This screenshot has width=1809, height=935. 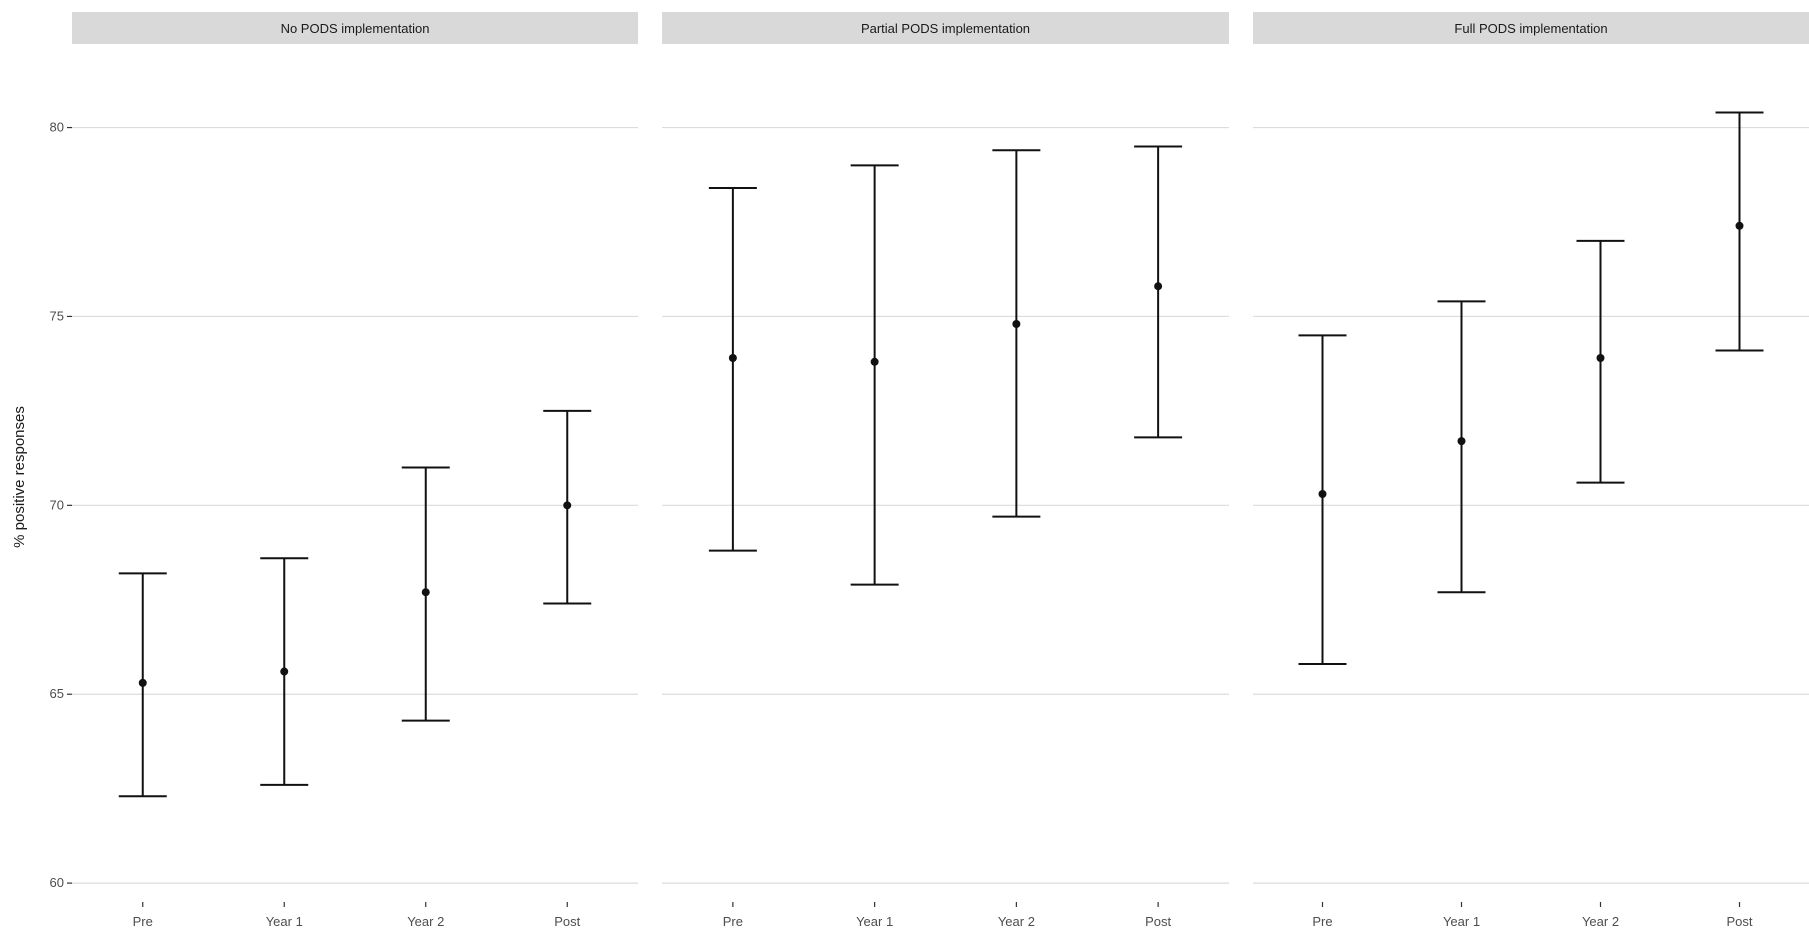 I want to click on y-tick-label: 60, so click(x=57, y=882).